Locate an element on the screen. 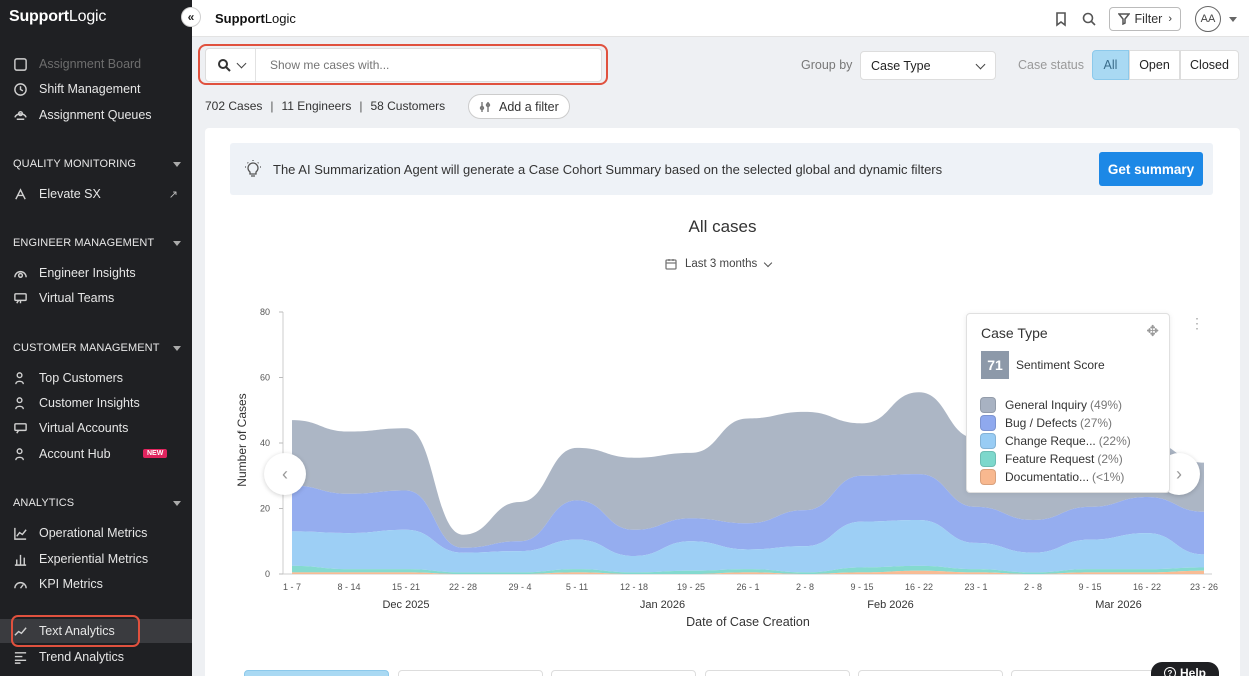 Image resolution: width=1249 pixels, height=676 pixels. bar-chart-icon is located at coordinates (20, 559).